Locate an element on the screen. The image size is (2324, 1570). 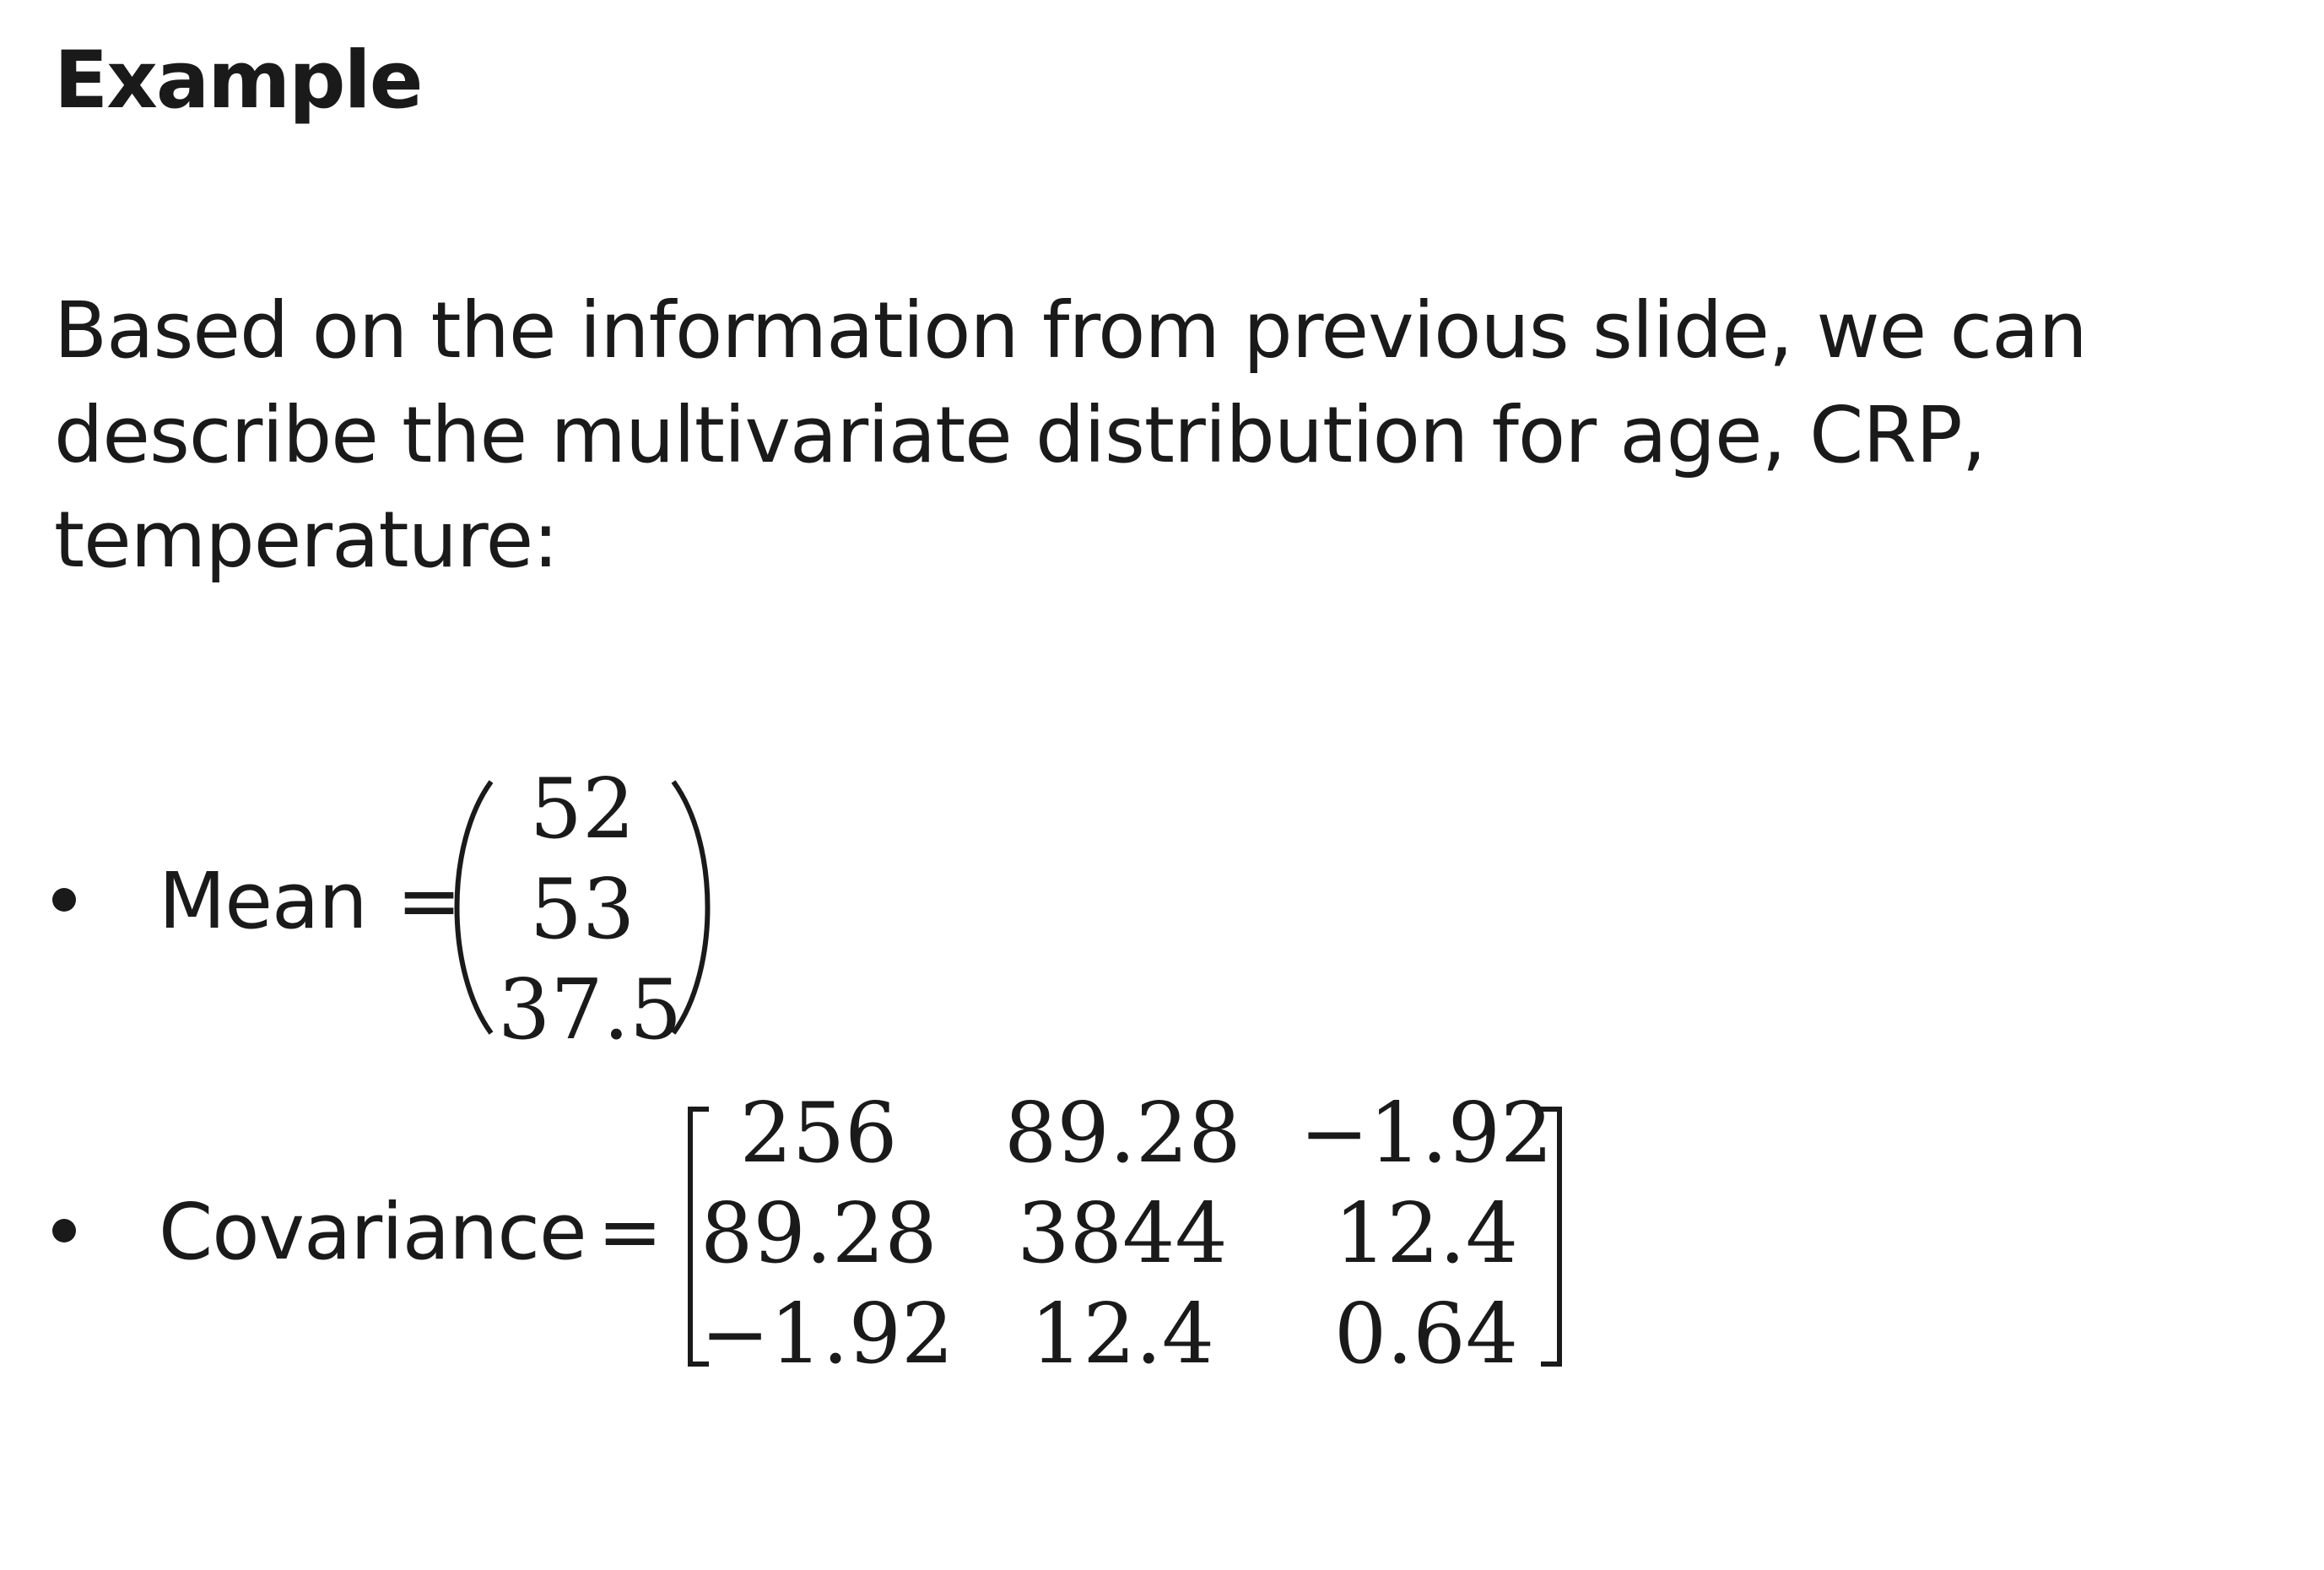
mean-label: Mean is located at coordinates (263, 901).